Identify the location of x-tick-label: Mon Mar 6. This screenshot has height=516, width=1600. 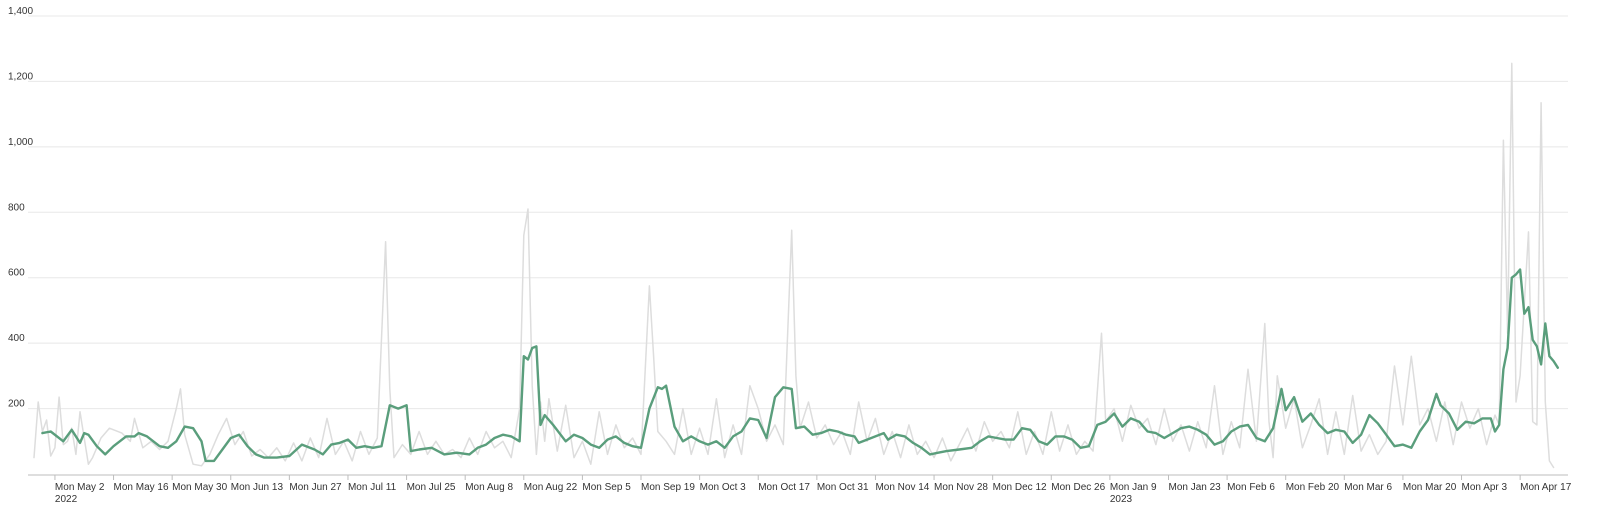
(1368, 487).